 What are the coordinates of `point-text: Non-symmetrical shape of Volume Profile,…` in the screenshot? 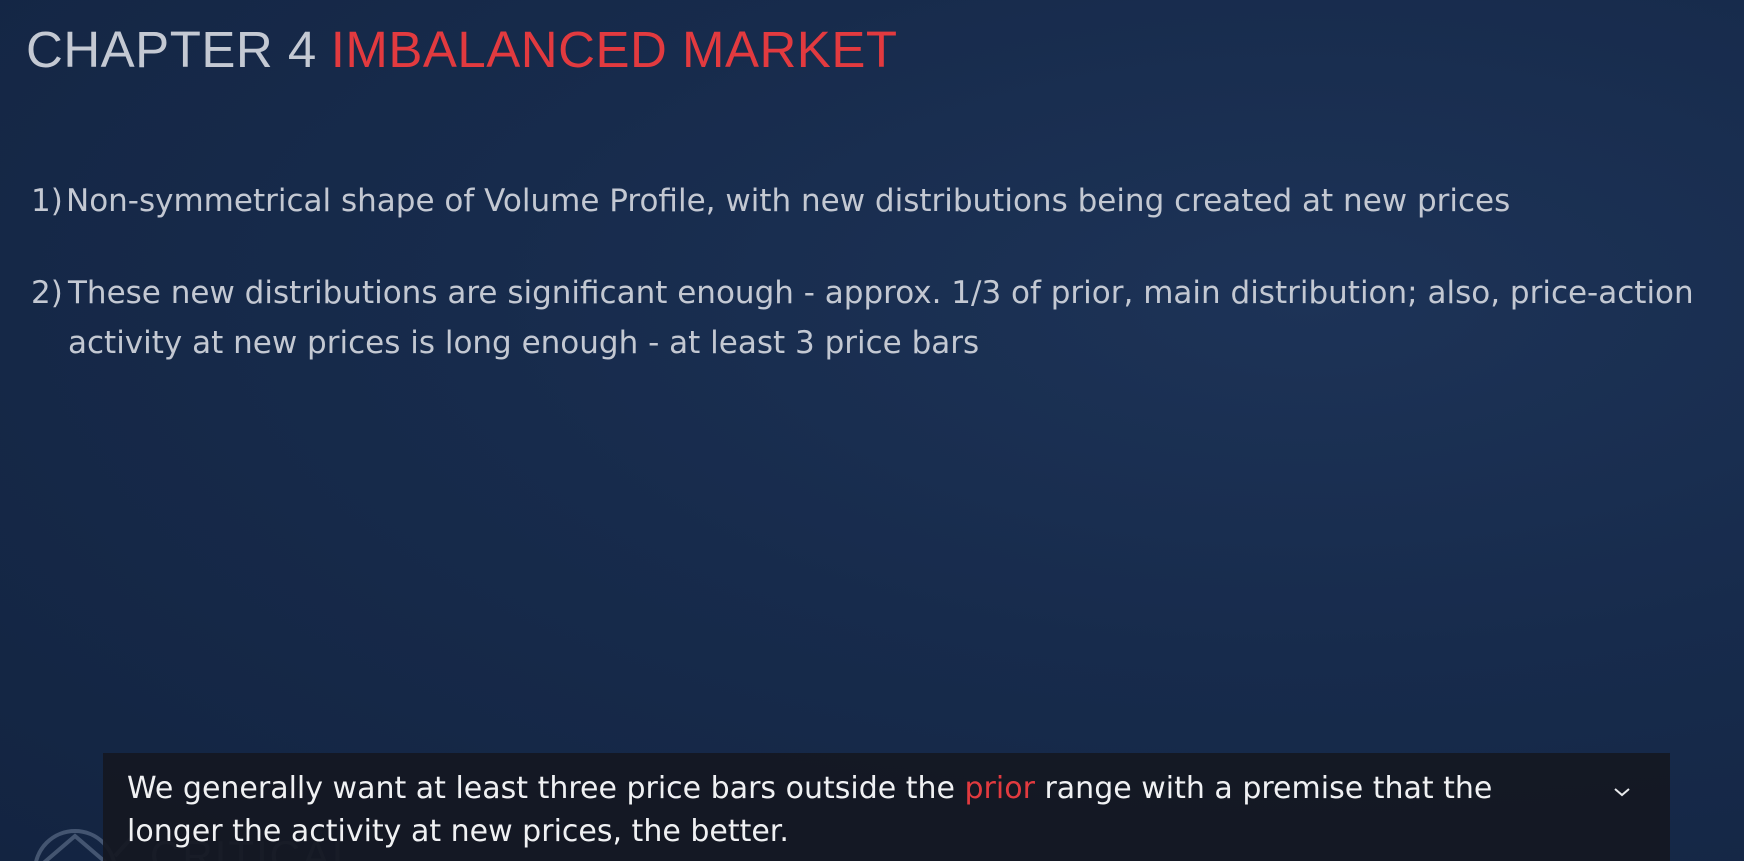 It's located at (788, 201).